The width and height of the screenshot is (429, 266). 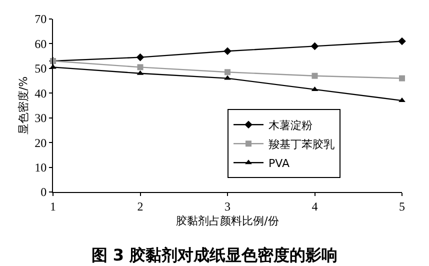 I want to click on y-tick-label: 30, so click(x=40, y=118).